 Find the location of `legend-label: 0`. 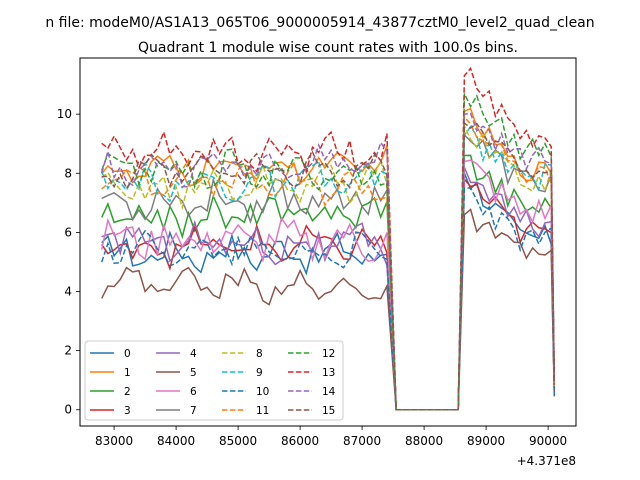

legend-label: 0 is located at coordinates (127, 354).